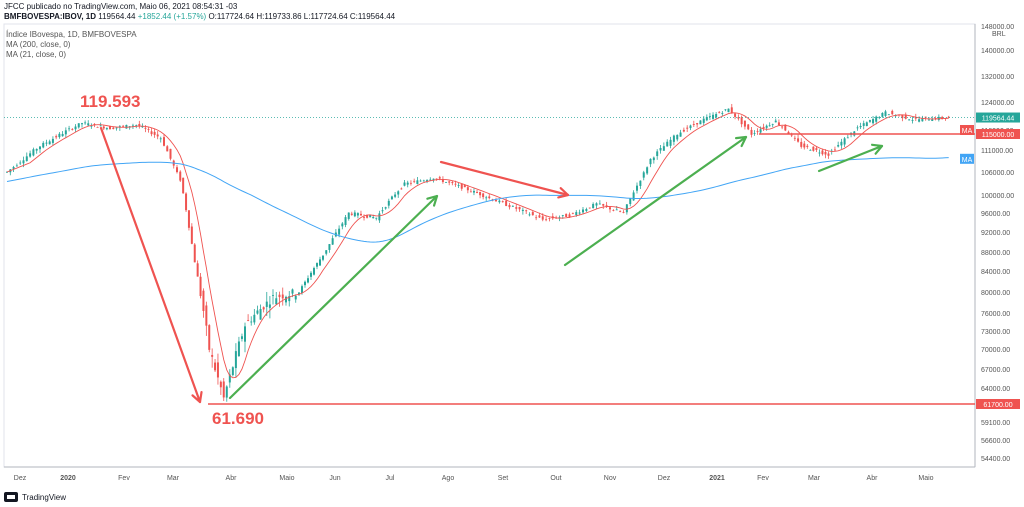  What do you see at coordinates (36, 54) in the screenshot?
I see `indicator-ma21: MA (21, close, 0)` at bounding box center [36, 54].